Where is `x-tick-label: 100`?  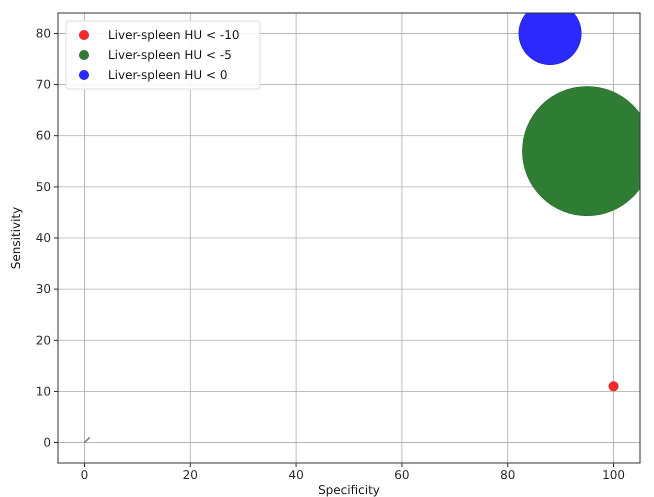
x-tick-label: 100 is located at coordinates (613, 475).